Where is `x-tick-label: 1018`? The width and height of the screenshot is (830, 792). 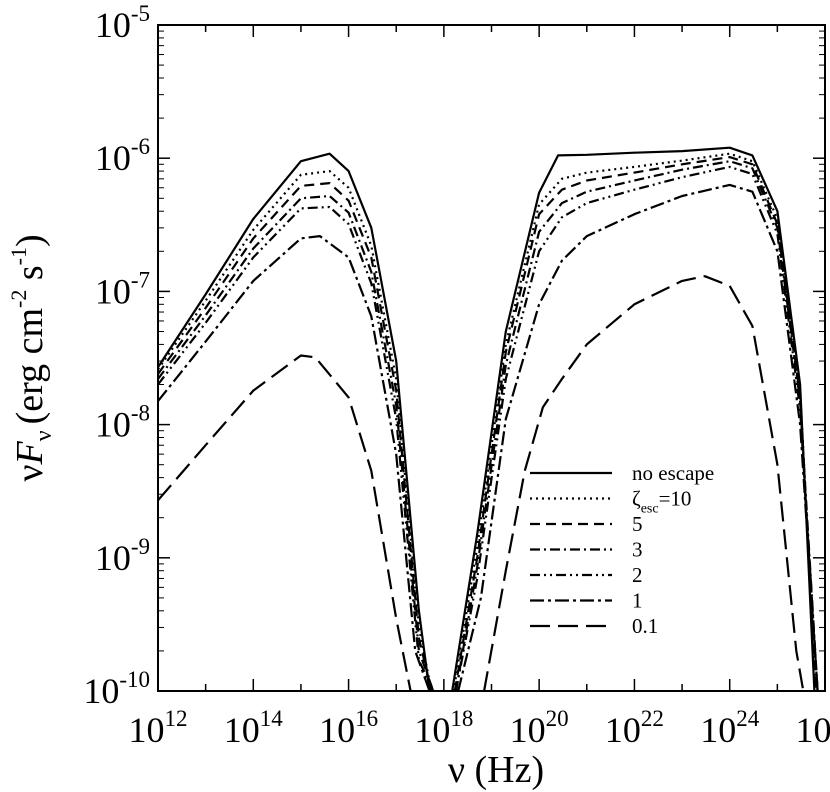
x-tick-label: 1018 is located at coordinates (443, 728).